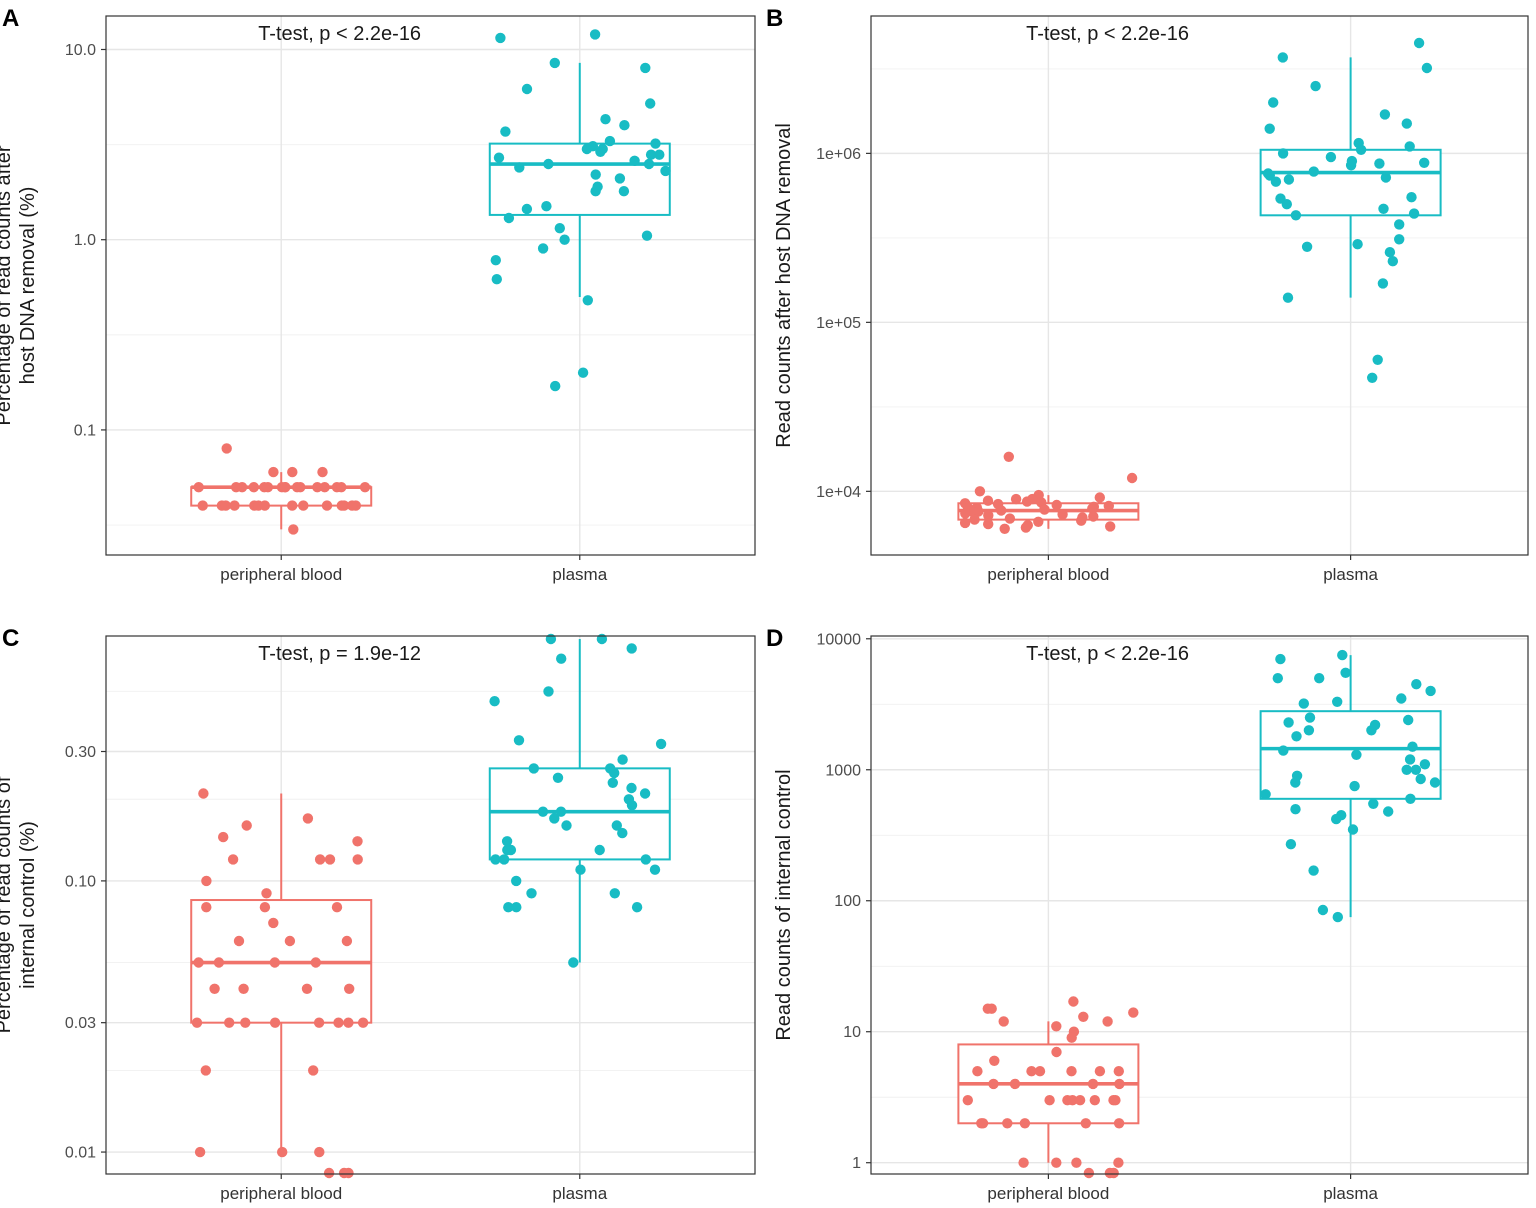 This screenshot has width=1536, height=1208. I want to click on y-tick-label: 1e+04, so click(838, 492).